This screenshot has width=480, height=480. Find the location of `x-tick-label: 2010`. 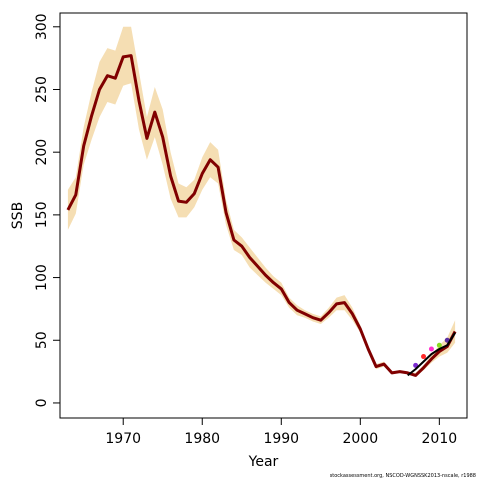

x-tick-label: 2010 is located at coordinates (440, 439).